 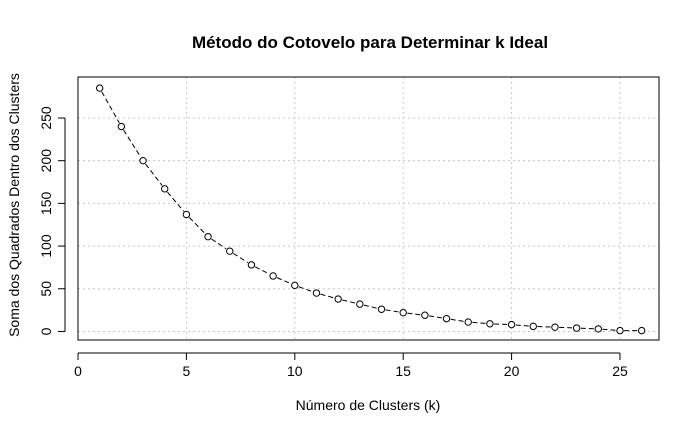 I want to click on y-tick-label: 50, so click(x=46, y=289).